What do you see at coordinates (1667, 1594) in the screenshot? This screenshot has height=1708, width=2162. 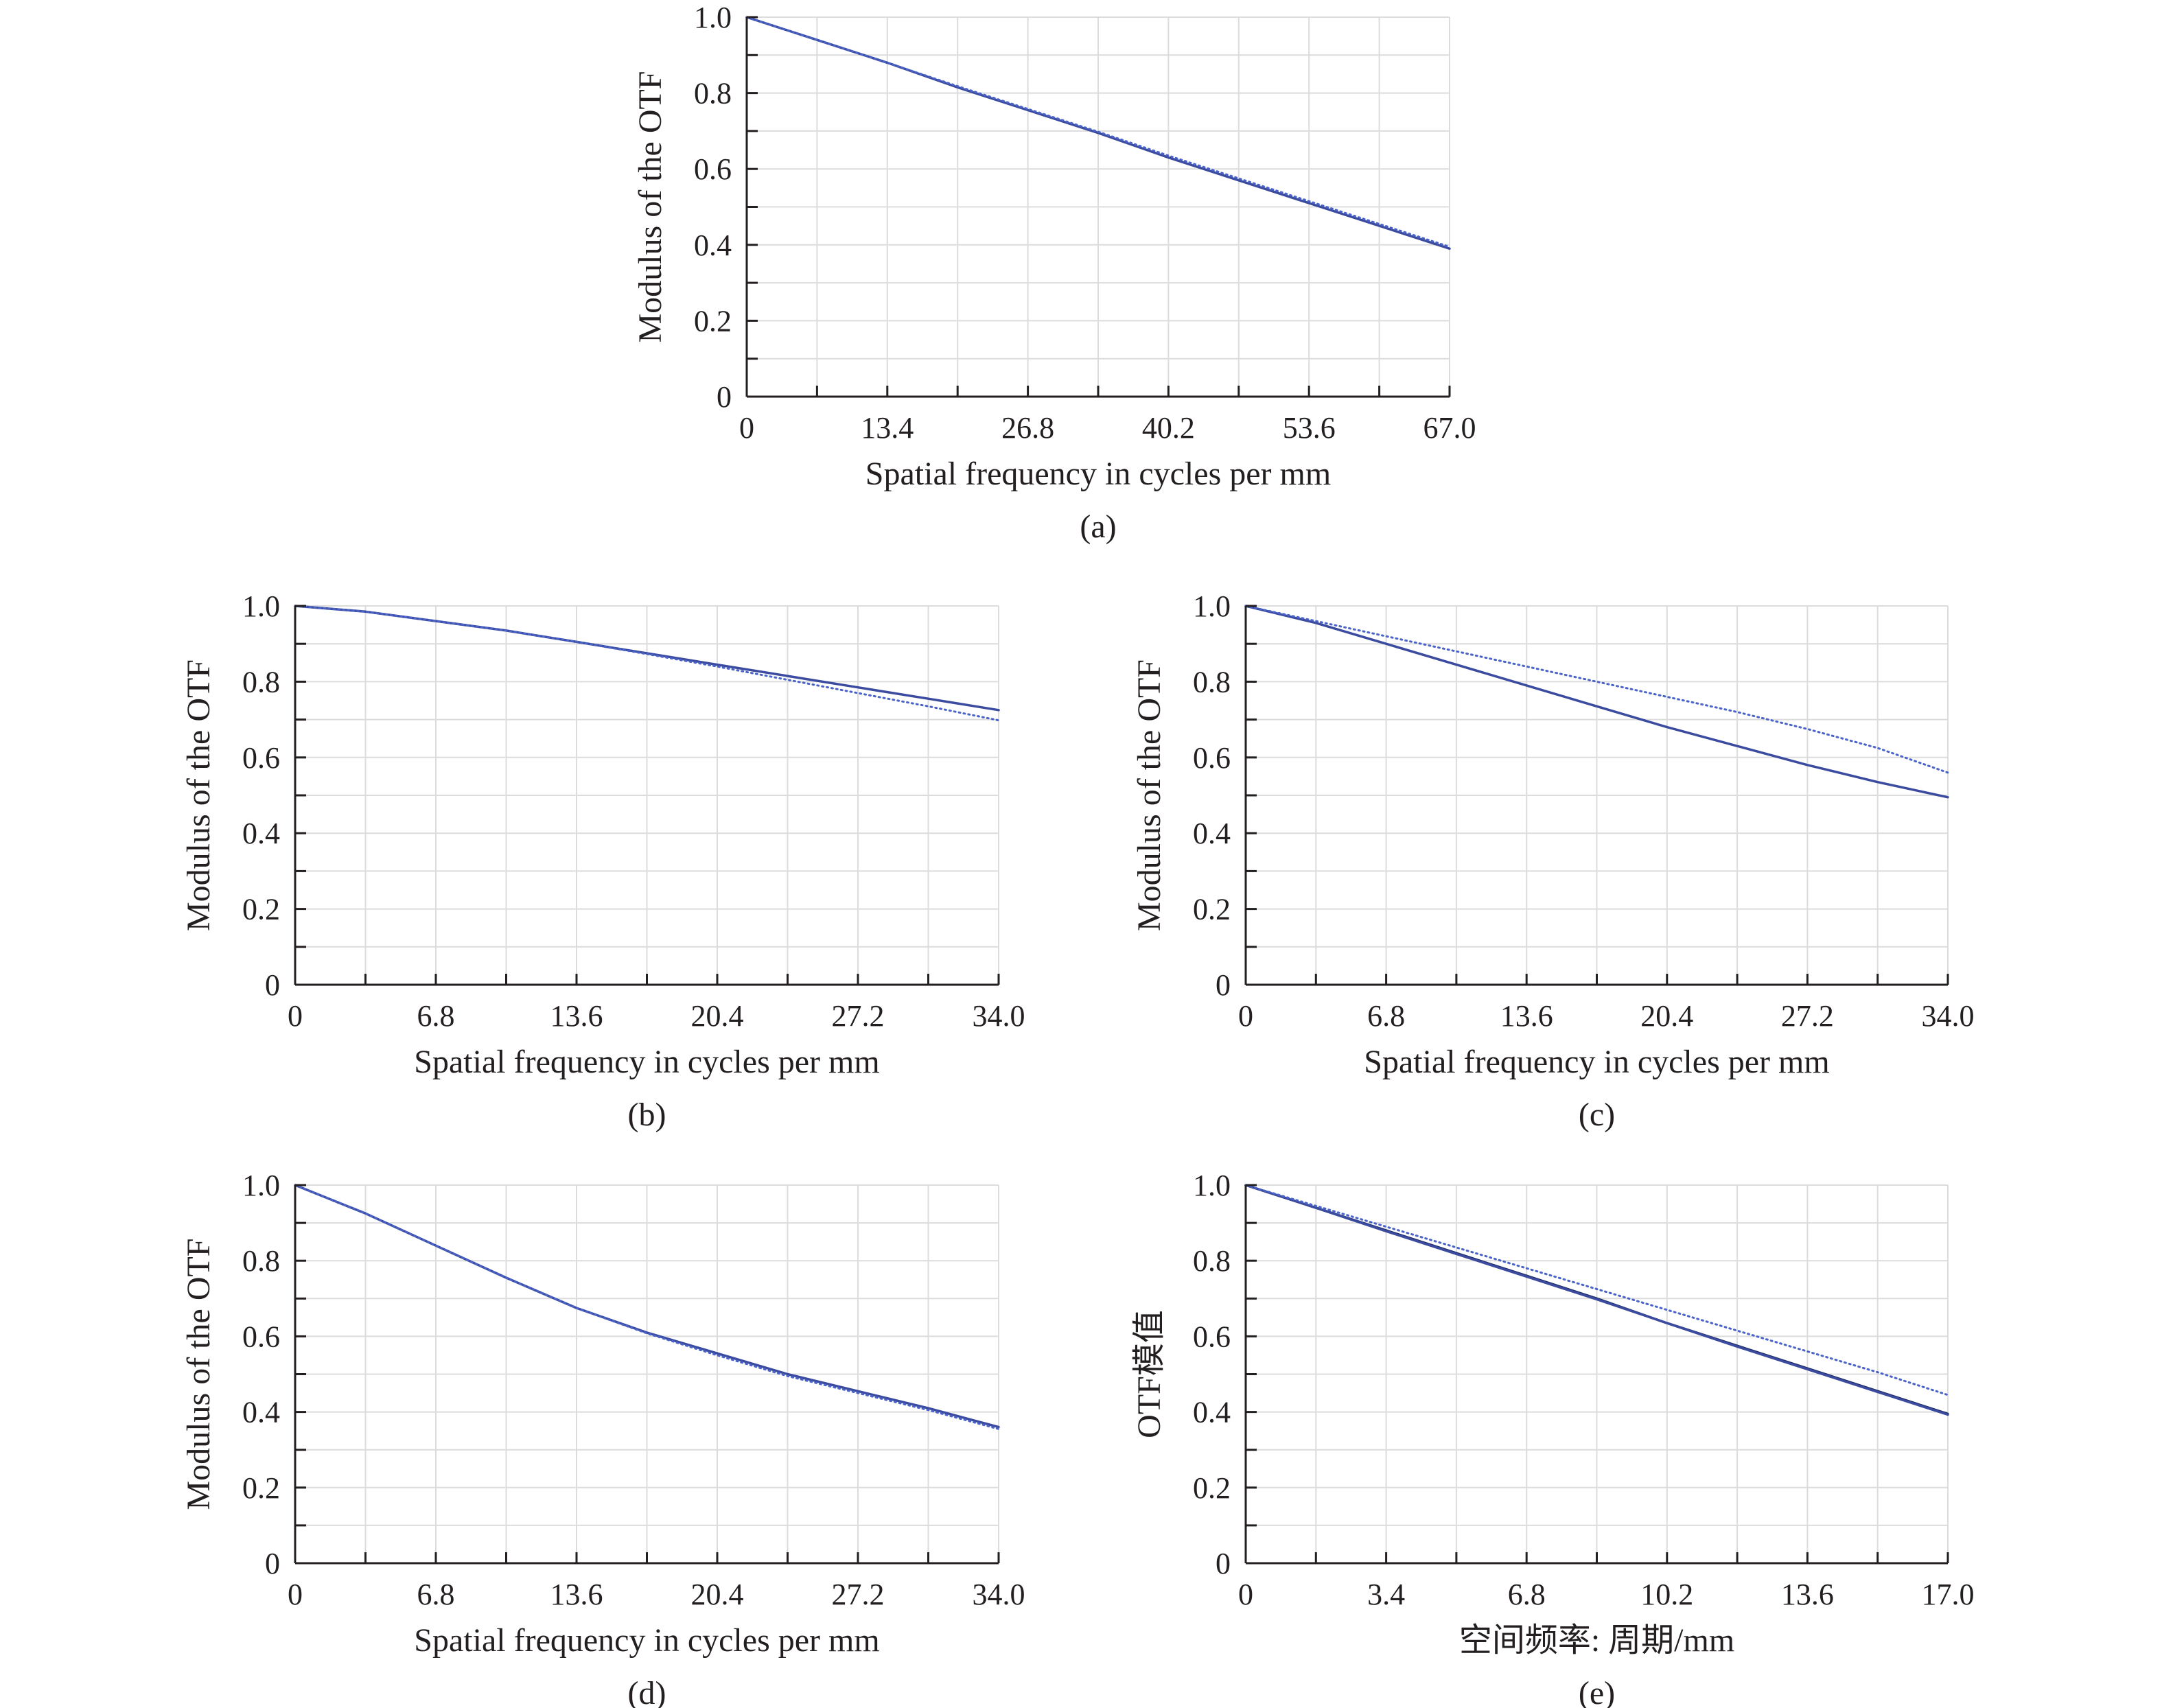 I see `x-tick-label: 10.2` at bounding box center [1667, 1594].